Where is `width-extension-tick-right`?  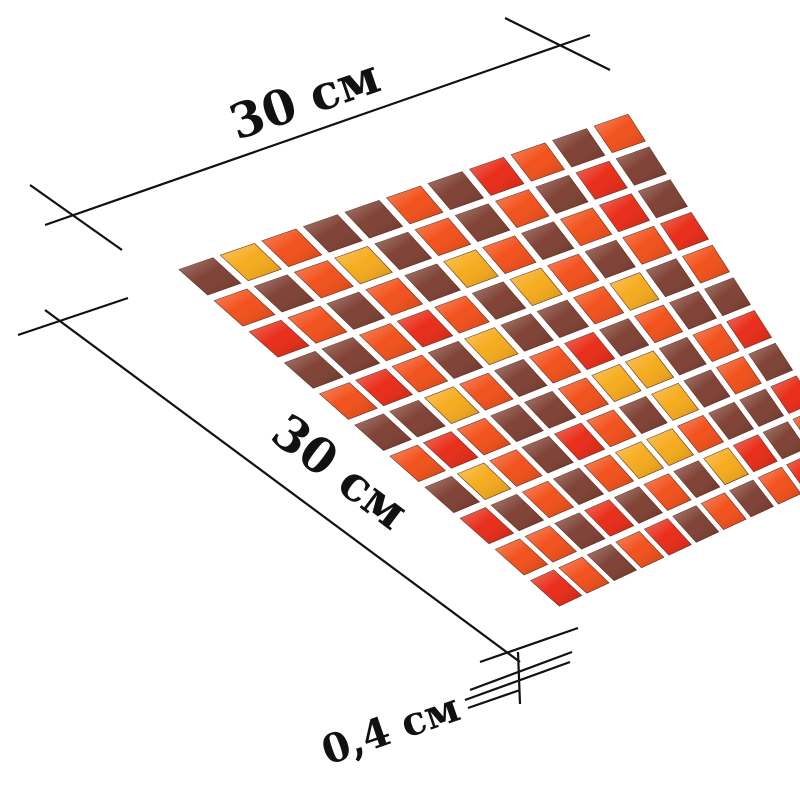 width-extension-tick-right is located at coordinates (557, 44).